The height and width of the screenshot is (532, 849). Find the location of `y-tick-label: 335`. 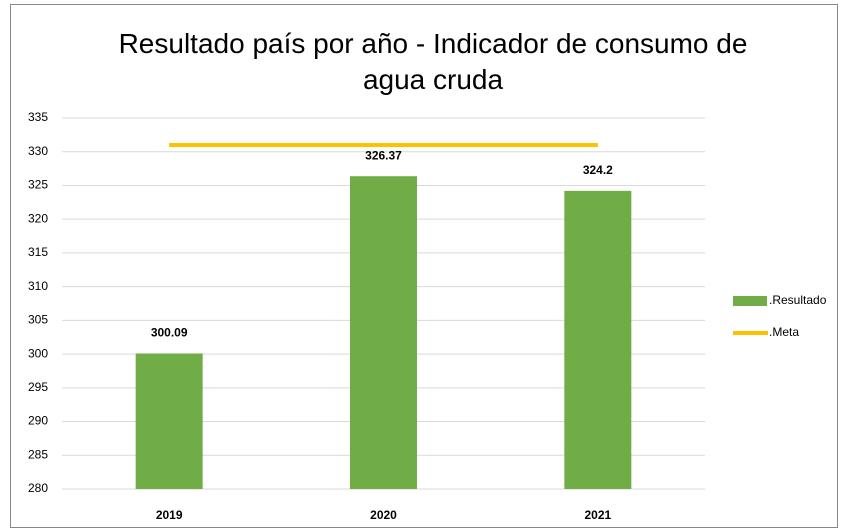

y-tick-label: 335 is located at coordinates (38, 117).